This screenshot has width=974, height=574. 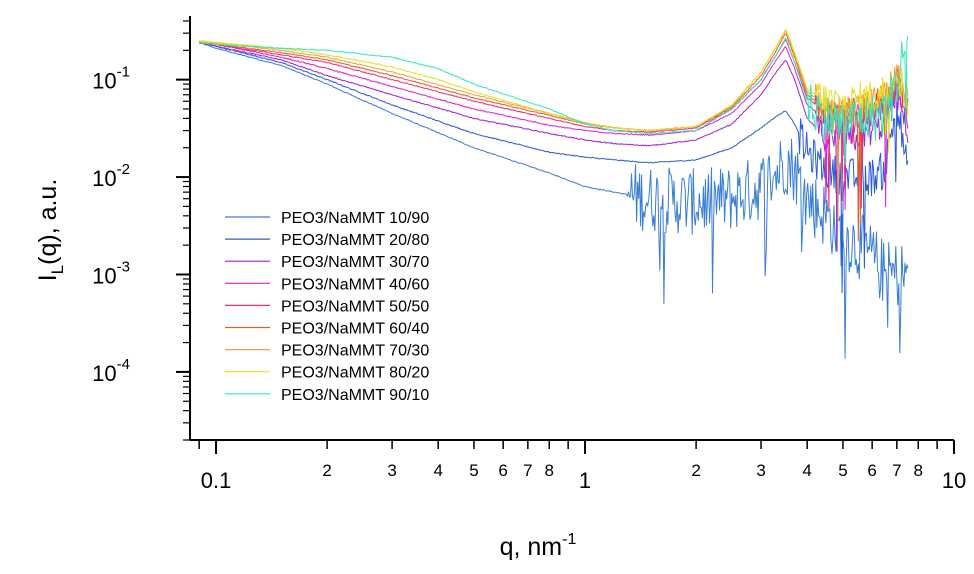 What do you see at coordinates (111, 176) in the screenshot?
I see `y-tick-label: 10⁻²` at bounding box center [111, 176].